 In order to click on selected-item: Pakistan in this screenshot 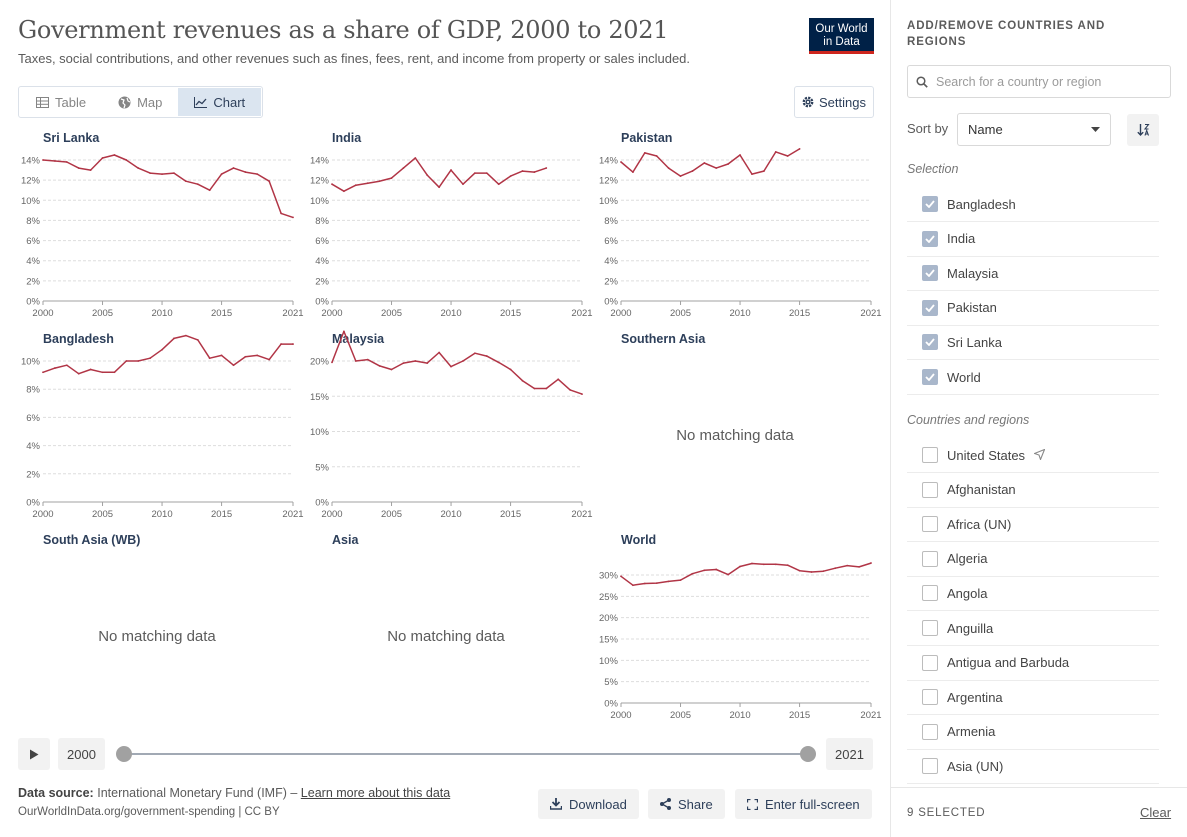, I will do `click(1033, 308)`.